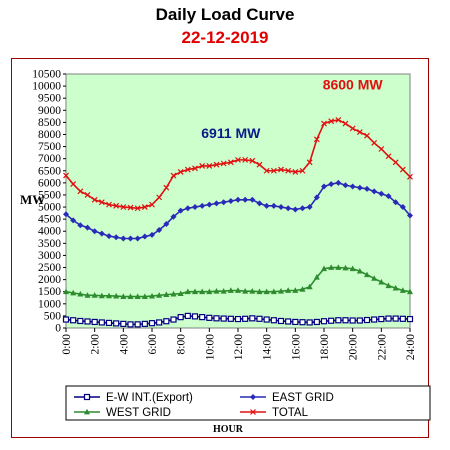  Describe the element at coordinates (49, 256) in the screenshot. I see `y-tick-label: 3000` at that location.